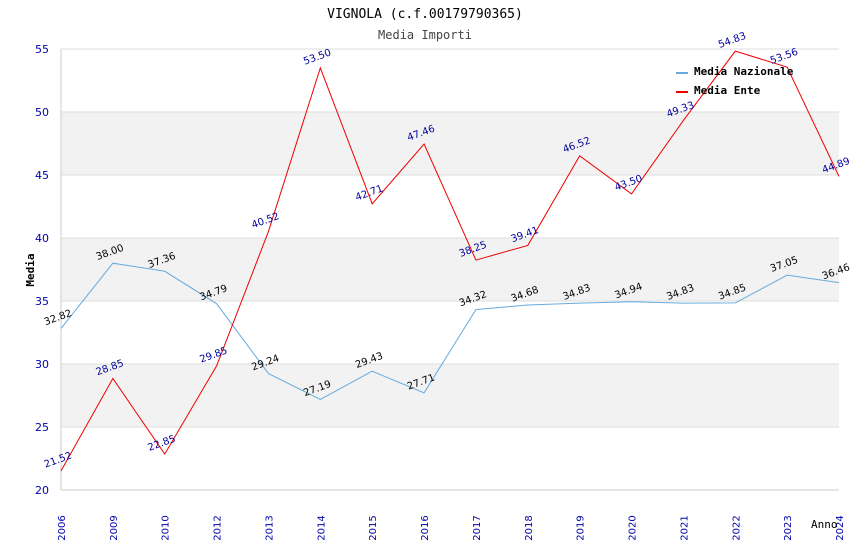 Image resolution: width=850 pixels, height=550 pixels. Describe the element at coordinates (684, 527) in the screenshot. I see `x-tick-label: 2021` at that location.